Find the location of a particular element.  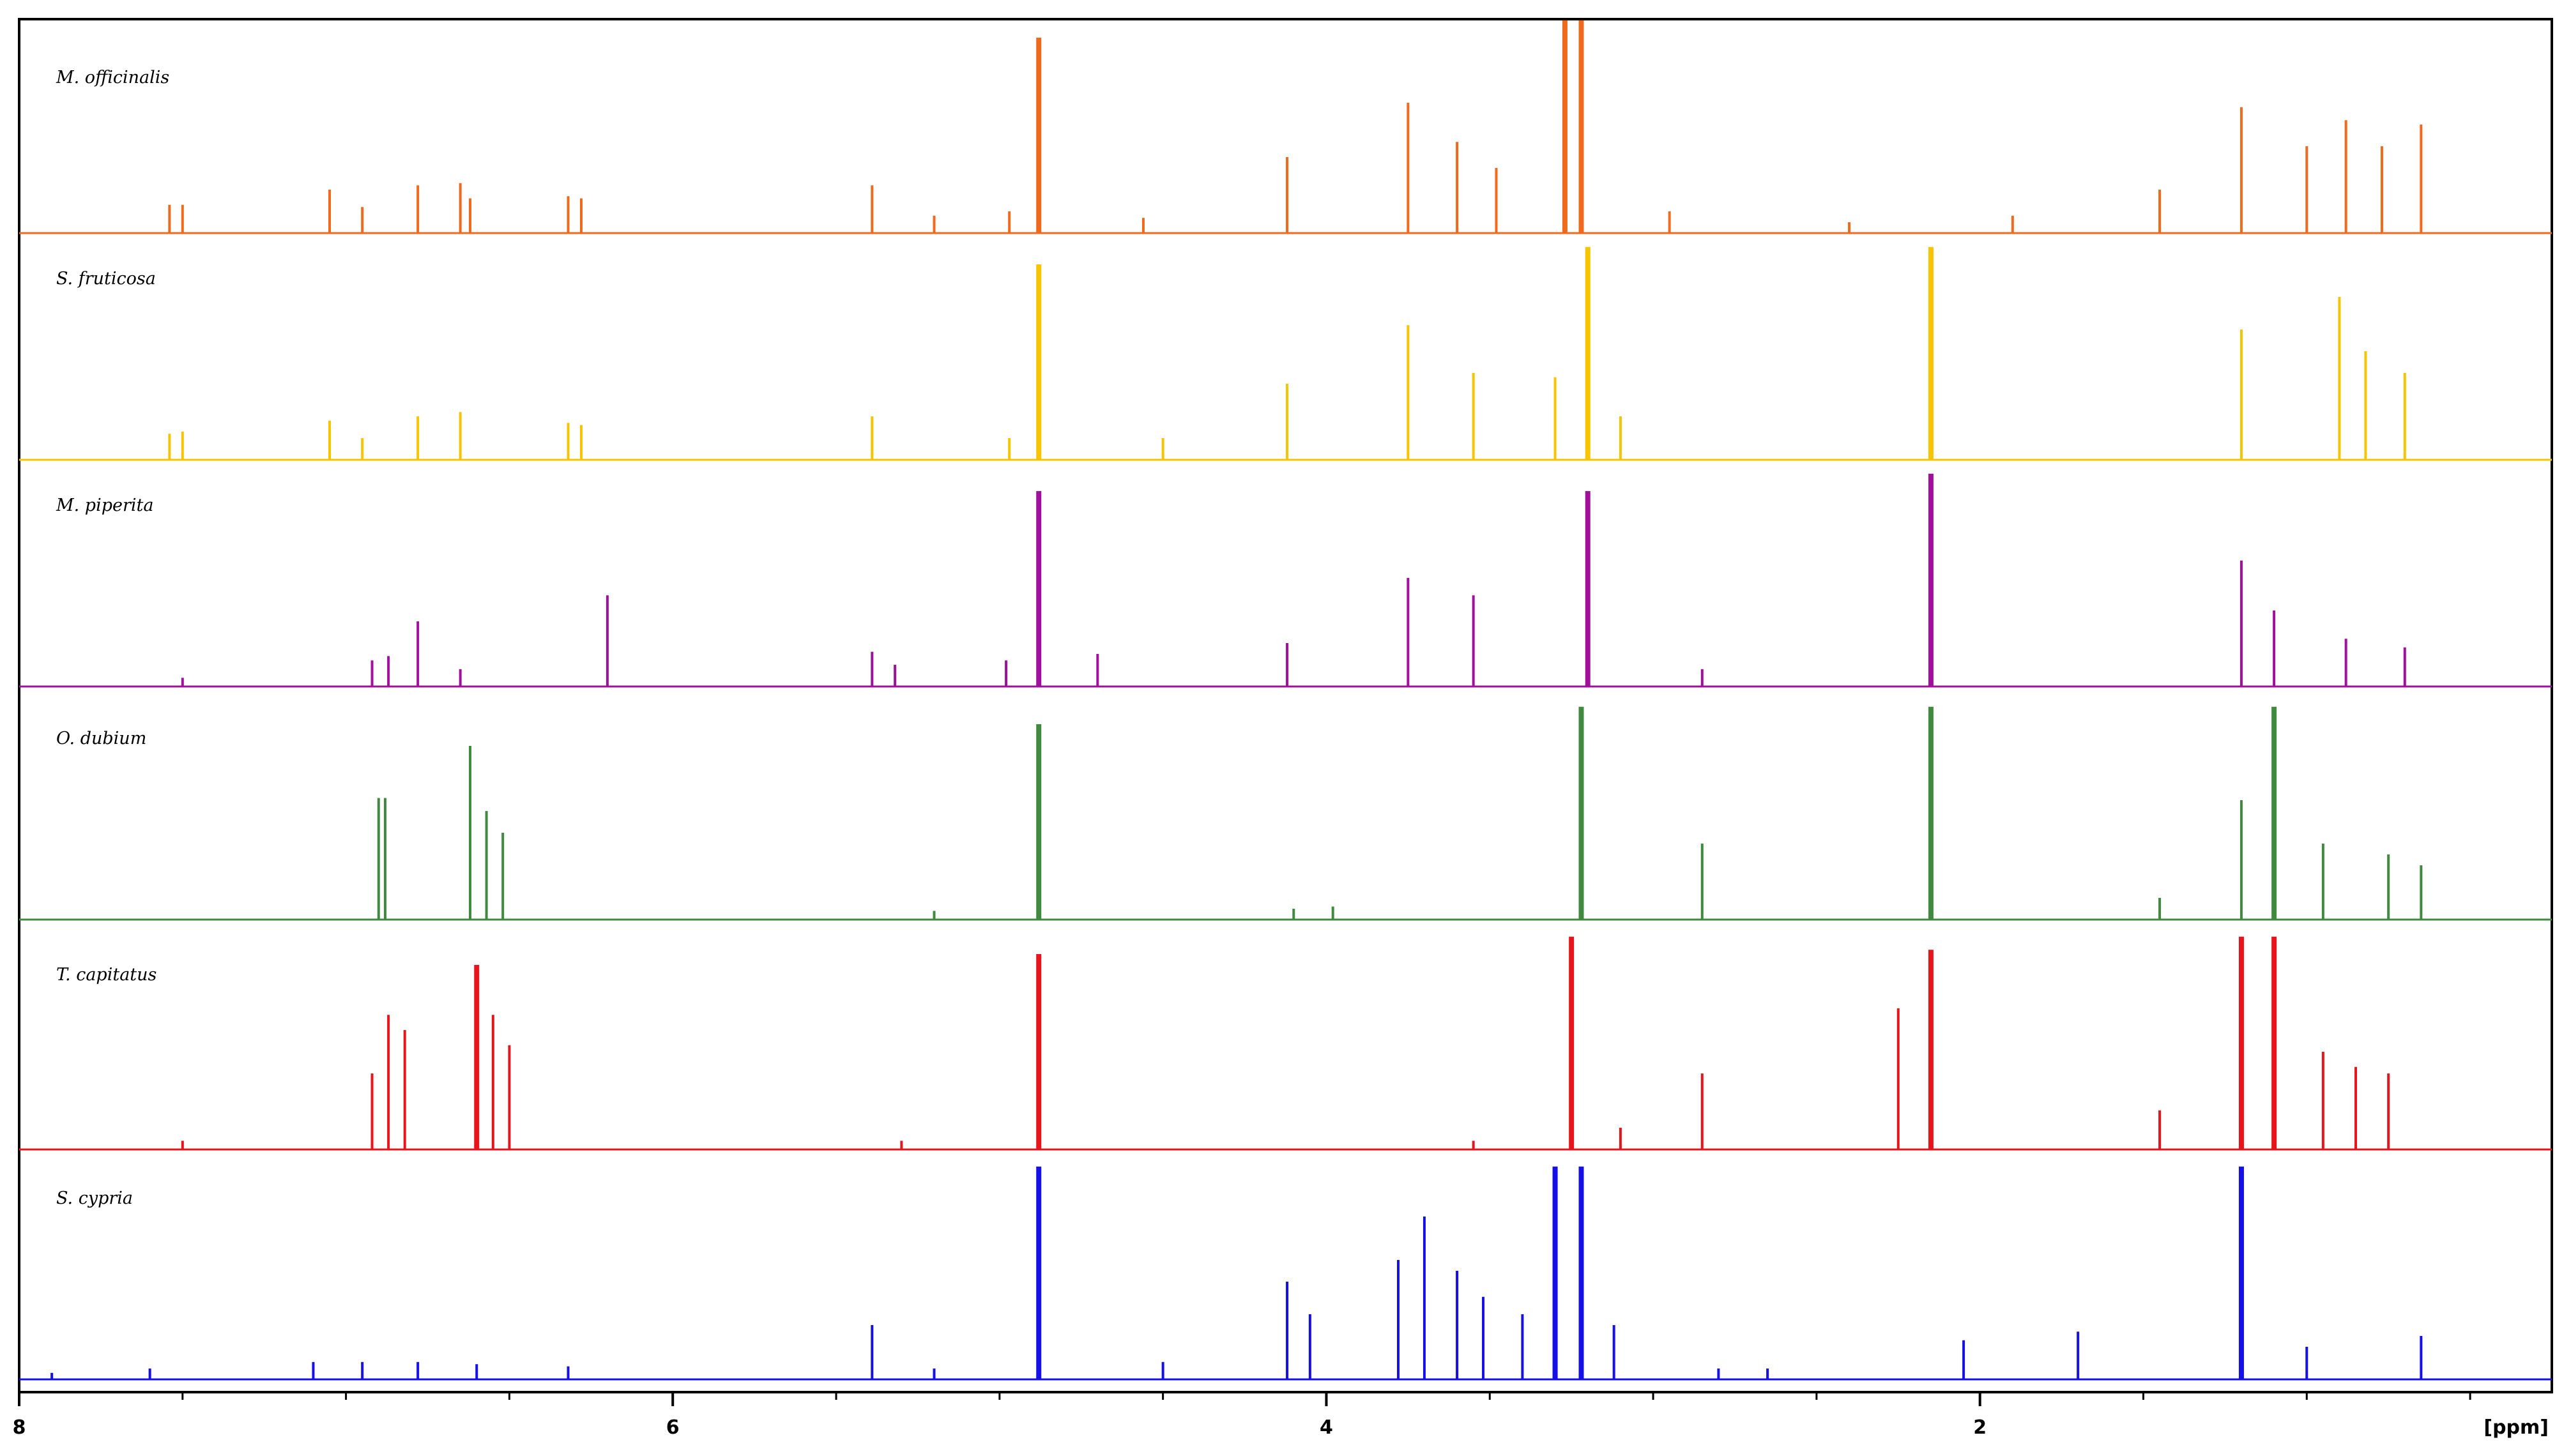

x-tick-label-2: 2 is located at coordinates (1980, 1427).